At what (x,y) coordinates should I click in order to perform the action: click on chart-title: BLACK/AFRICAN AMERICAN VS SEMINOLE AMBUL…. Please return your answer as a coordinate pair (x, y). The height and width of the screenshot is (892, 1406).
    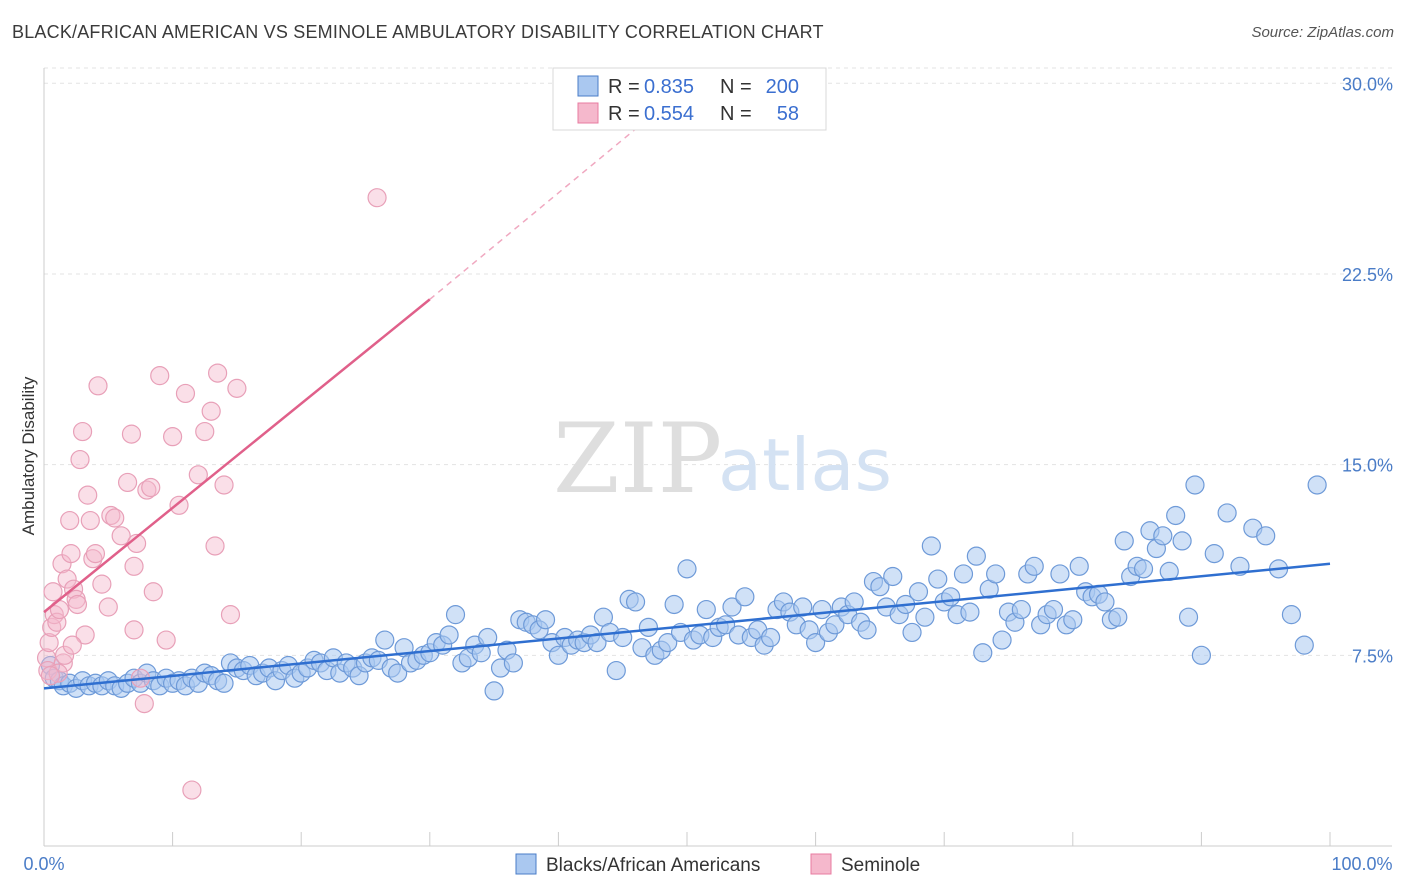
    Looking at the image, I should click on (418, 32).